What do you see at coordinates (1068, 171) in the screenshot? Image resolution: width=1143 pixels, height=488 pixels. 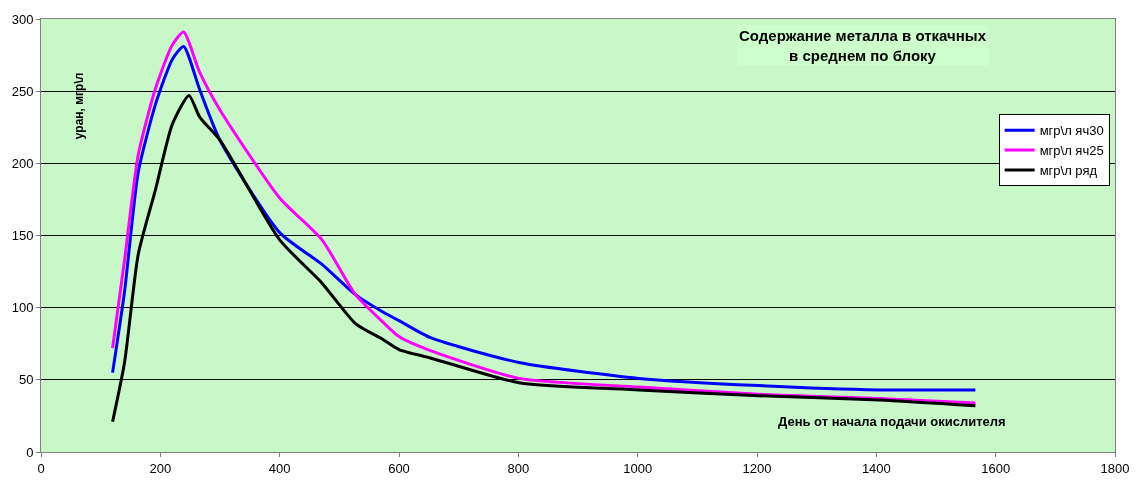 I see `legend-label: мгр\л ряд` at bounding box center [1068, 171].